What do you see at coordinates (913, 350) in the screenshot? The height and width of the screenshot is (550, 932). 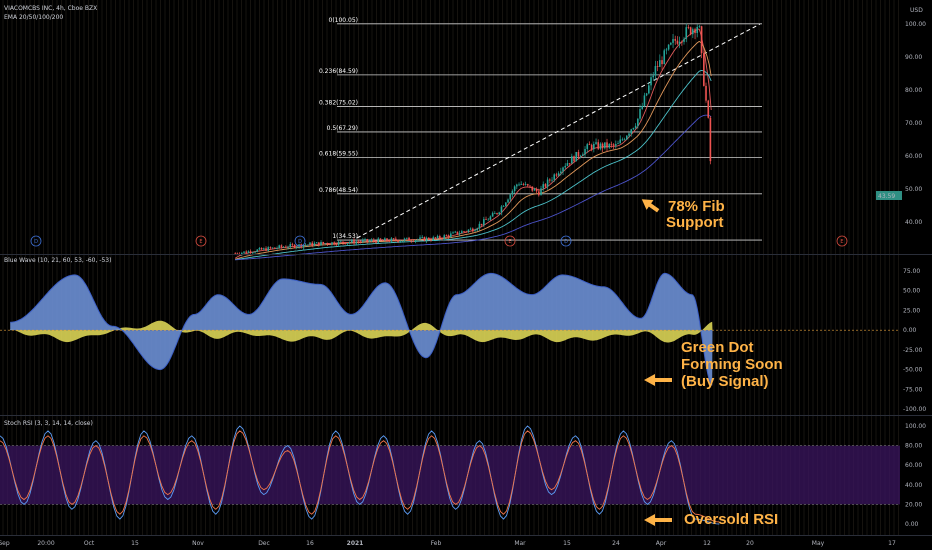 I see `wave-tick: -25.00` at bounding box center [913, 350].